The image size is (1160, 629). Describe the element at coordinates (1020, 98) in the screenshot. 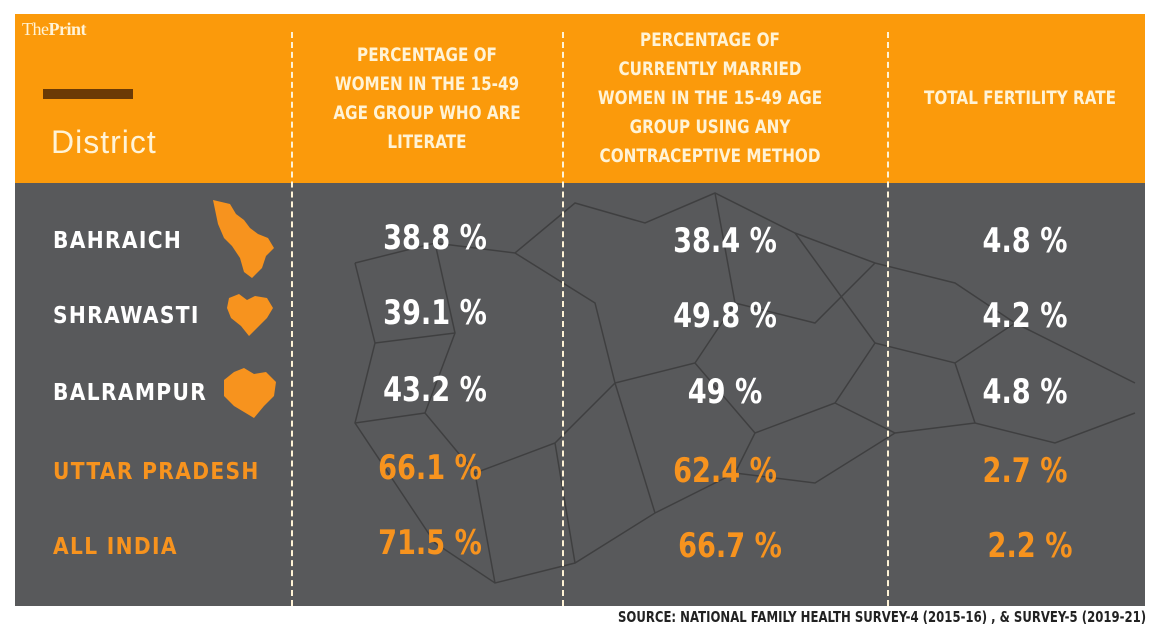

I see `column-header-tfr: TOTAL FERTILITY RATE` at that location.